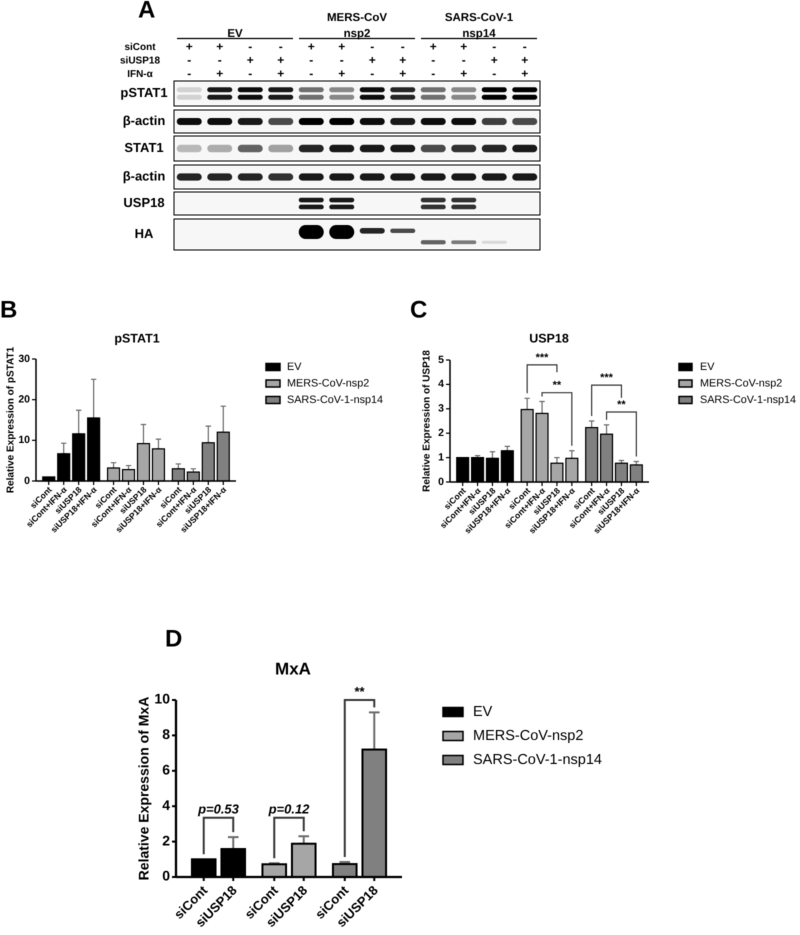 This screenshot has height=935, width=800. I want to click on y-tick-label: 5, so click(441, 360).